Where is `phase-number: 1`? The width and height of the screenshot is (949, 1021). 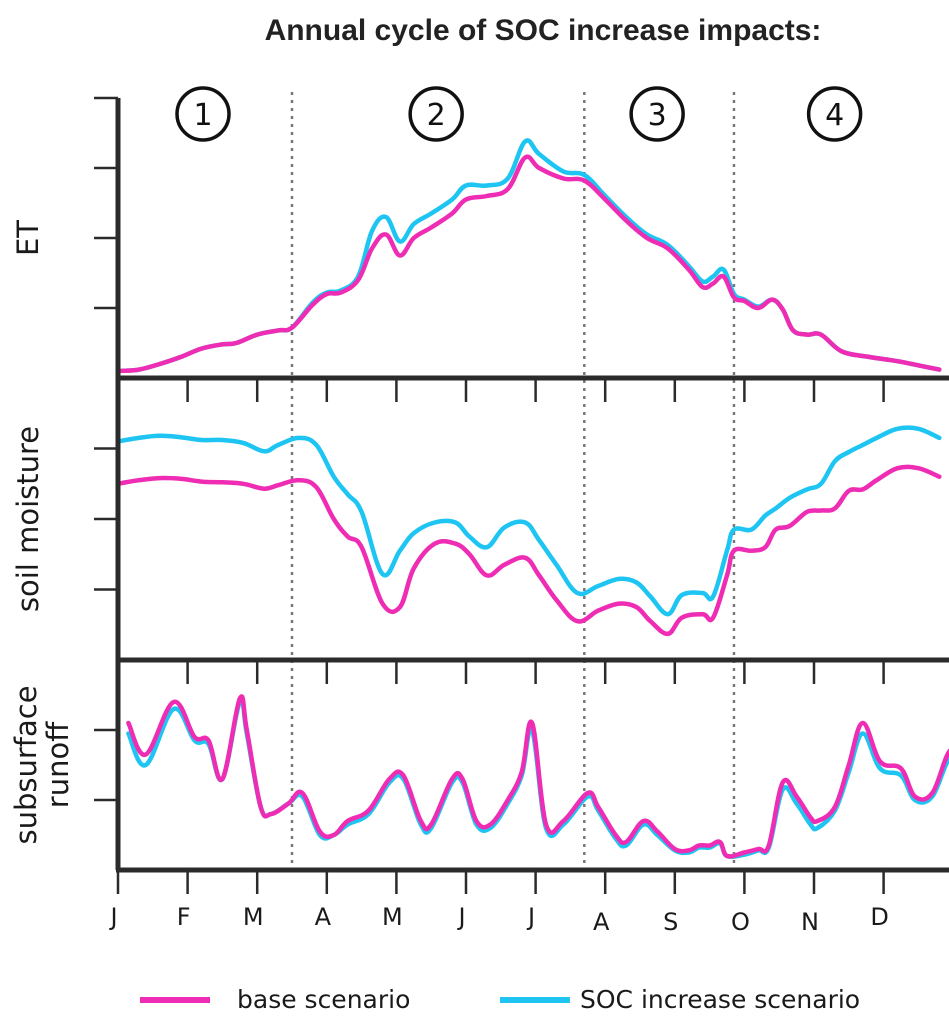 phase-number: 1 is located at coordinates (202, 115).